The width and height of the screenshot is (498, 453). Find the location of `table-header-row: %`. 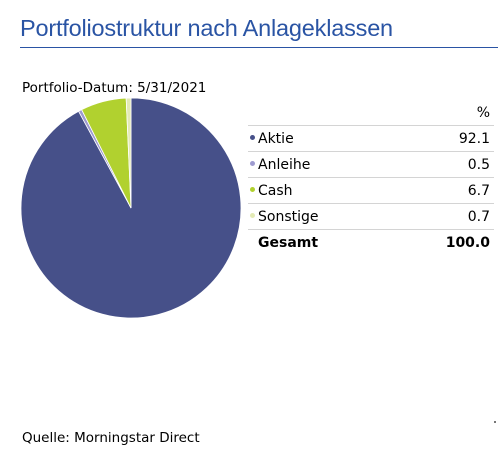

table-header-row: % is located at coordinates (371, 113).